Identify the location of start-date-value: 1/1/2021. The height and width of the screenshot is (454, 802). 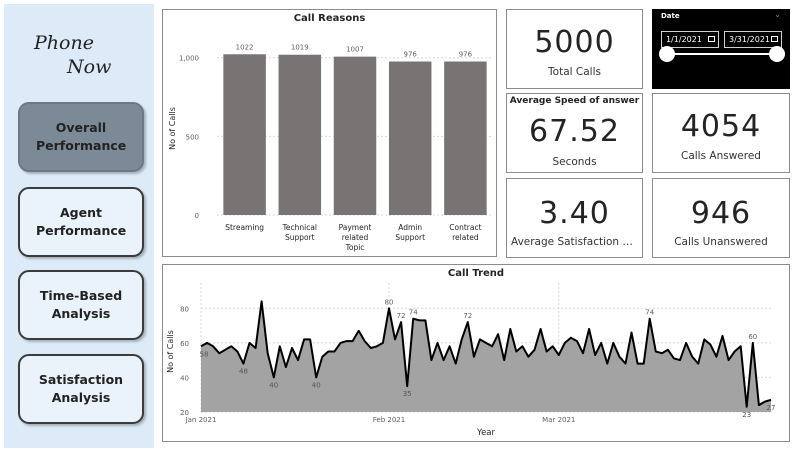
(684, 39).